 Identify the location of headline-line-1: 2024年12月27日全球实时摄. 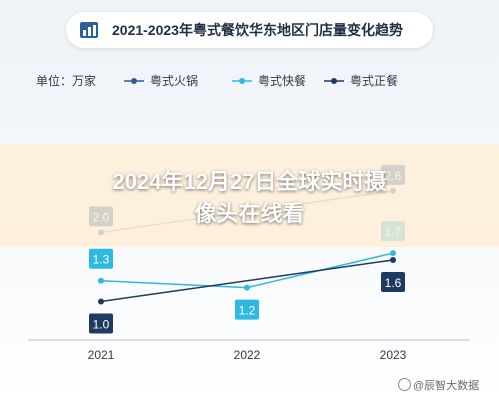
(249, 181).